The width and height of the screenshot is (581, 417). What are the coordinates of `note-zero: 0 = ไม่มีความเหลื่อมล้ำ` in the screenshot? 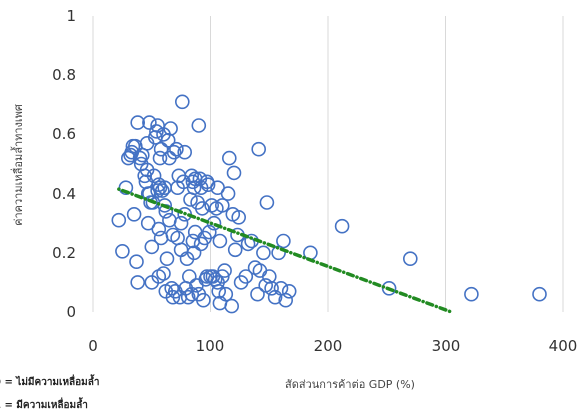 It's located at (50, 382).